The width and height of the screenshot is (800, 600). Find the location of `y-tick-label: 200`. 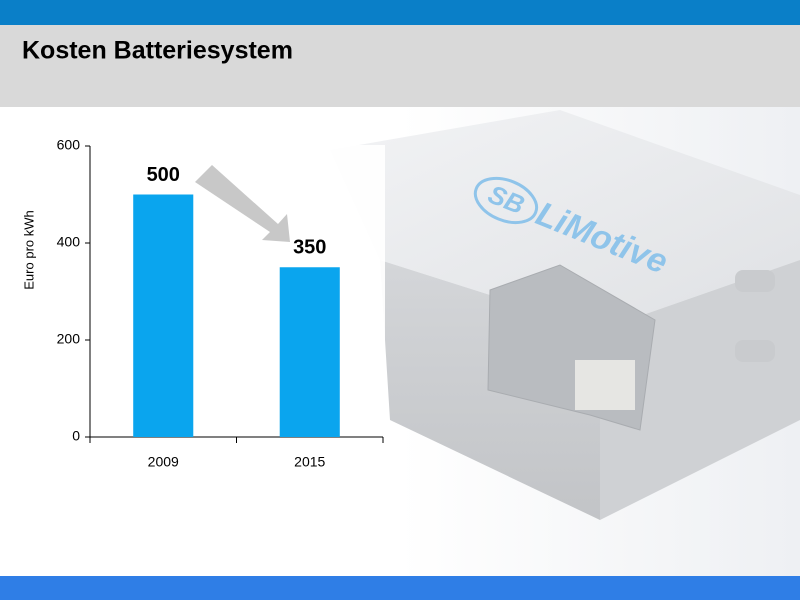

y-tick-label: 200 is located at coordinates (69, 339).